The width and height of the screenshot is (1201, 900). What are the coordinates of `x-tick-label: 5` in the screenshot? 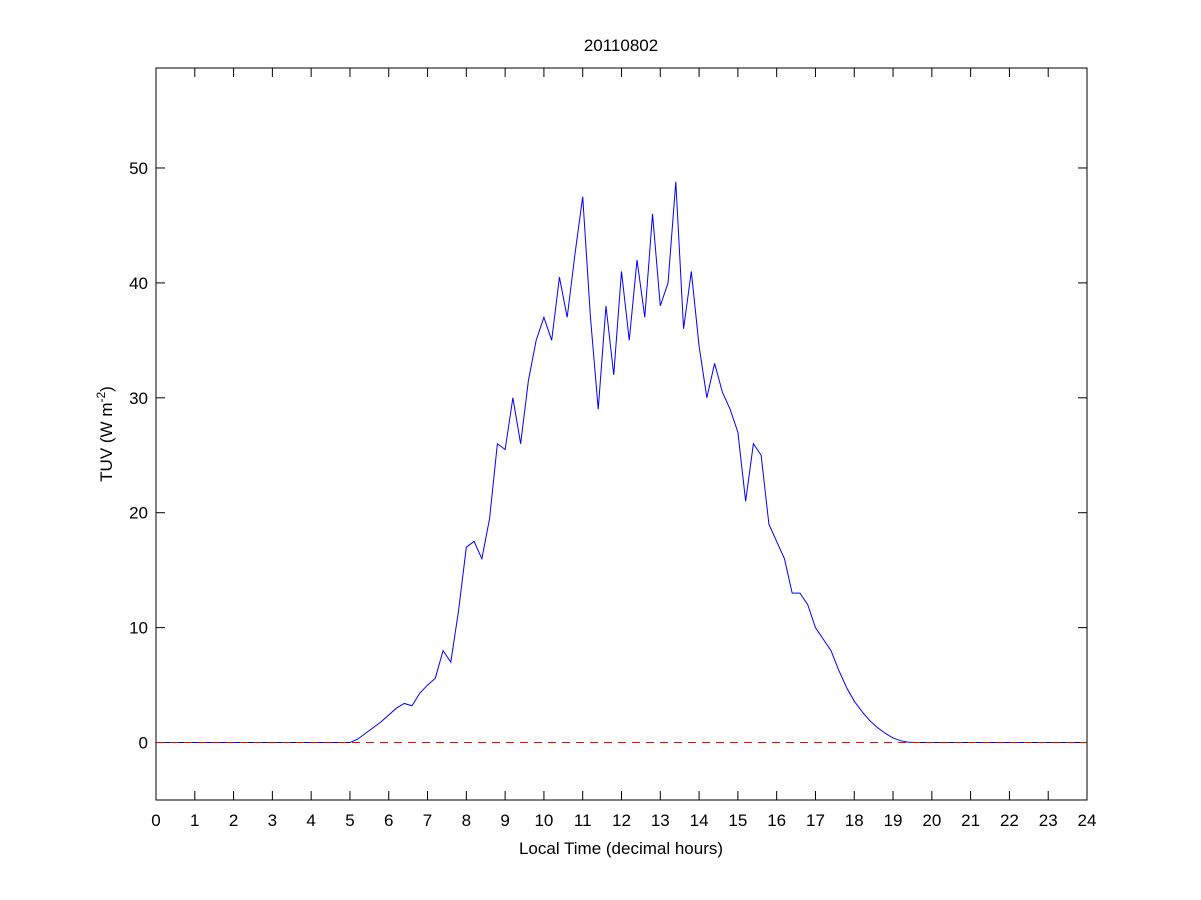 It's located at (349, 820).